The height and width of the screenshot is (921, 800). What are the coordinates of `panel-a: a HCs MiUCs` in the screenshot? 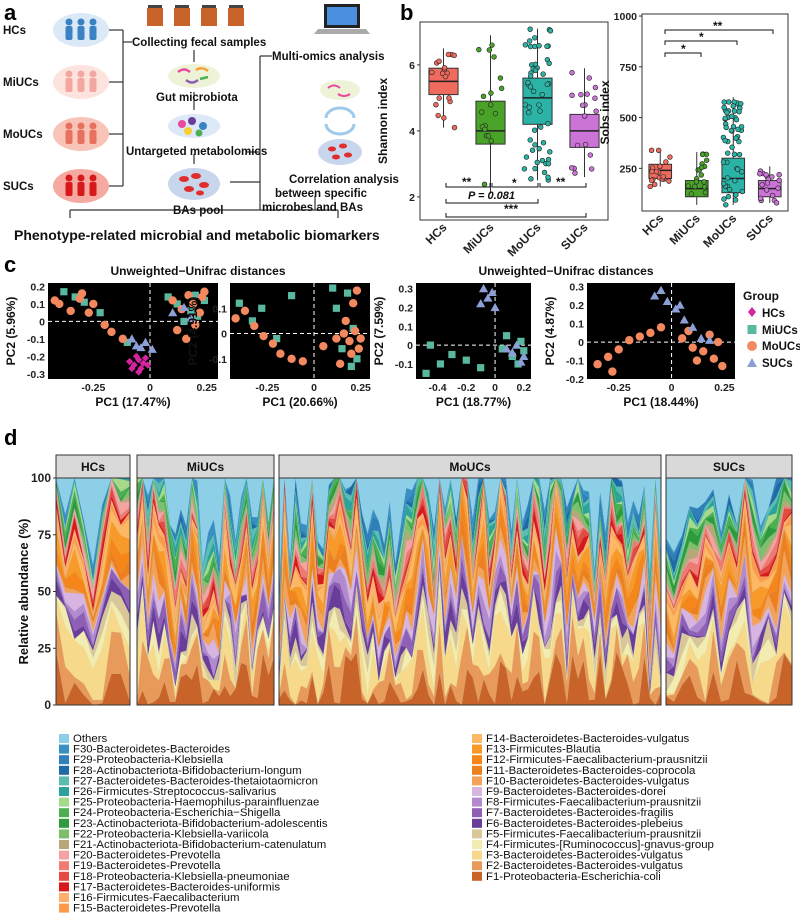 It's located at (201, 121).